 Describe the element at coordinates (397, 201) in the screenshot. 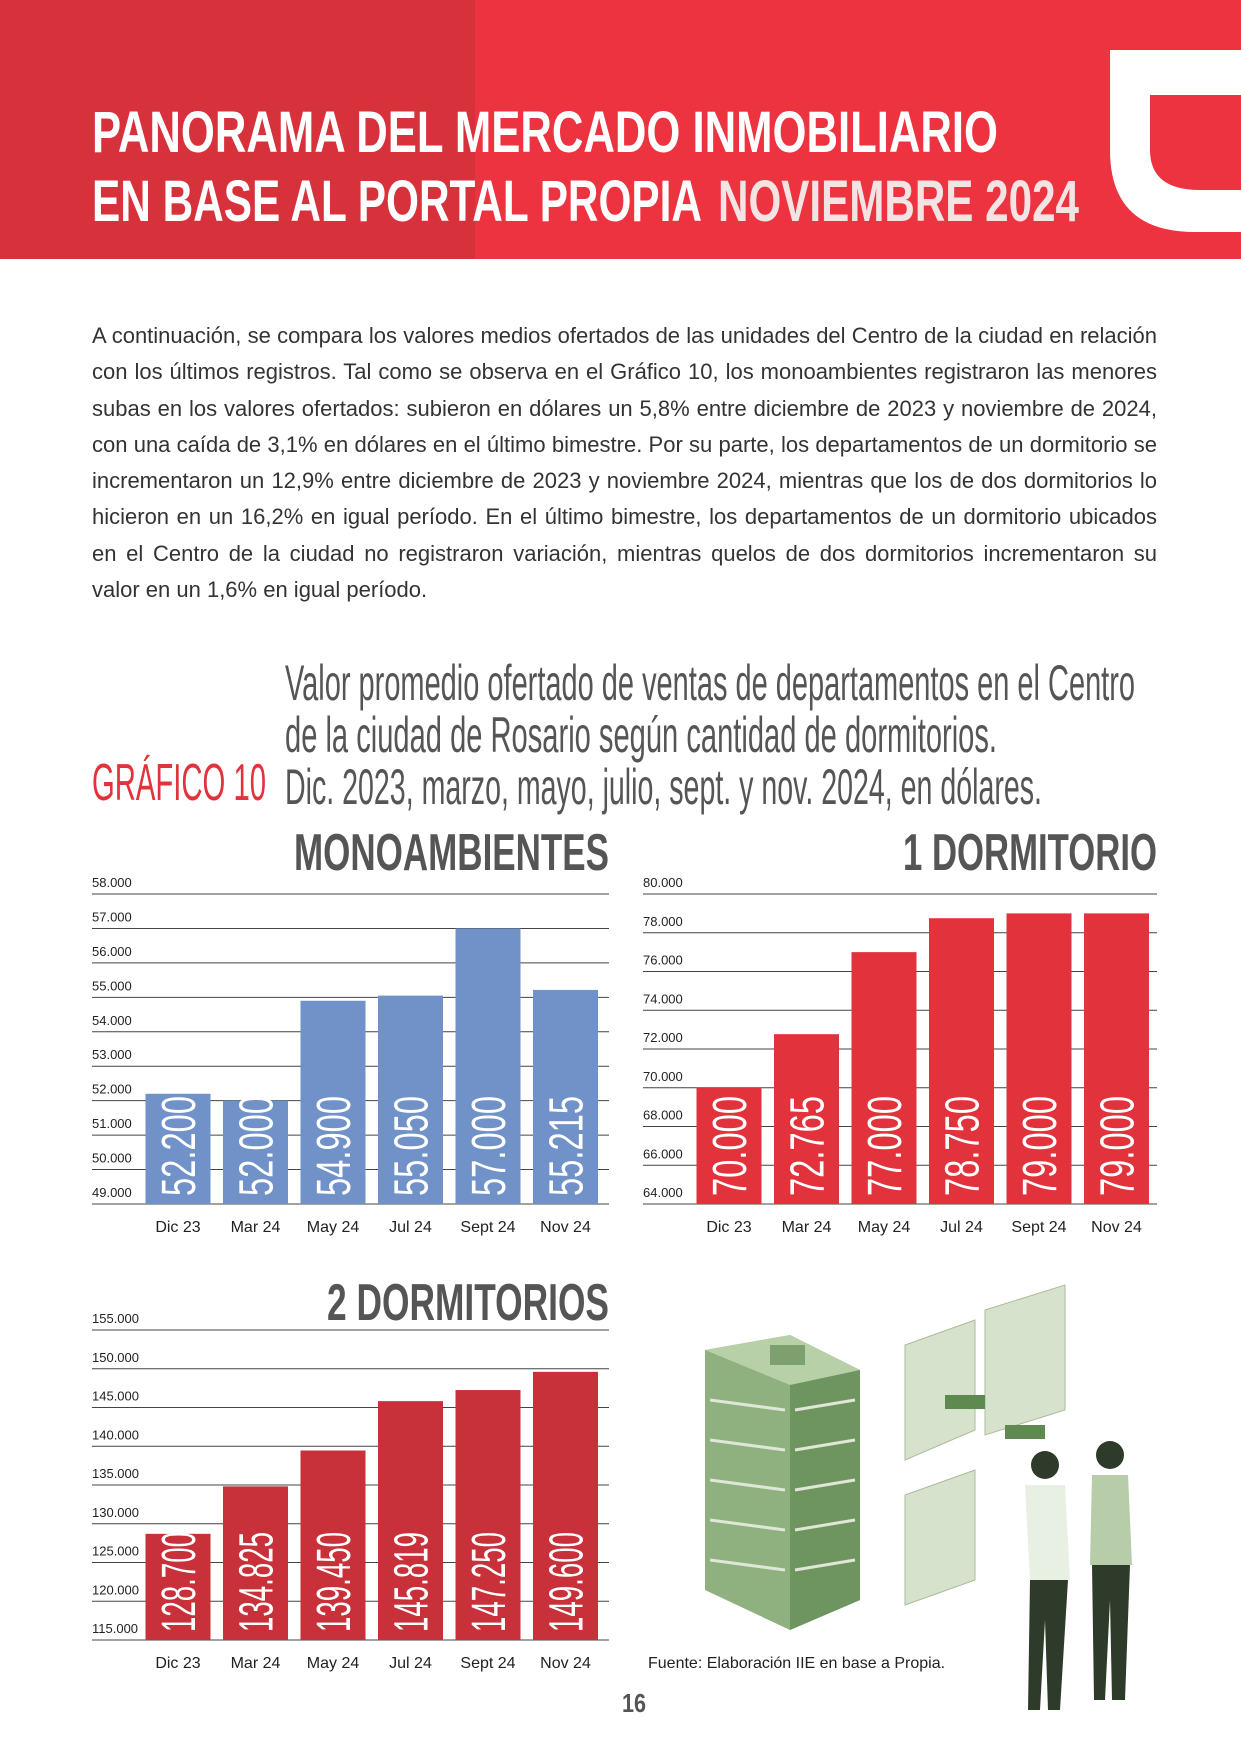

I see `header-title: EN BASE AL PORTAL PROPIA` at that location.